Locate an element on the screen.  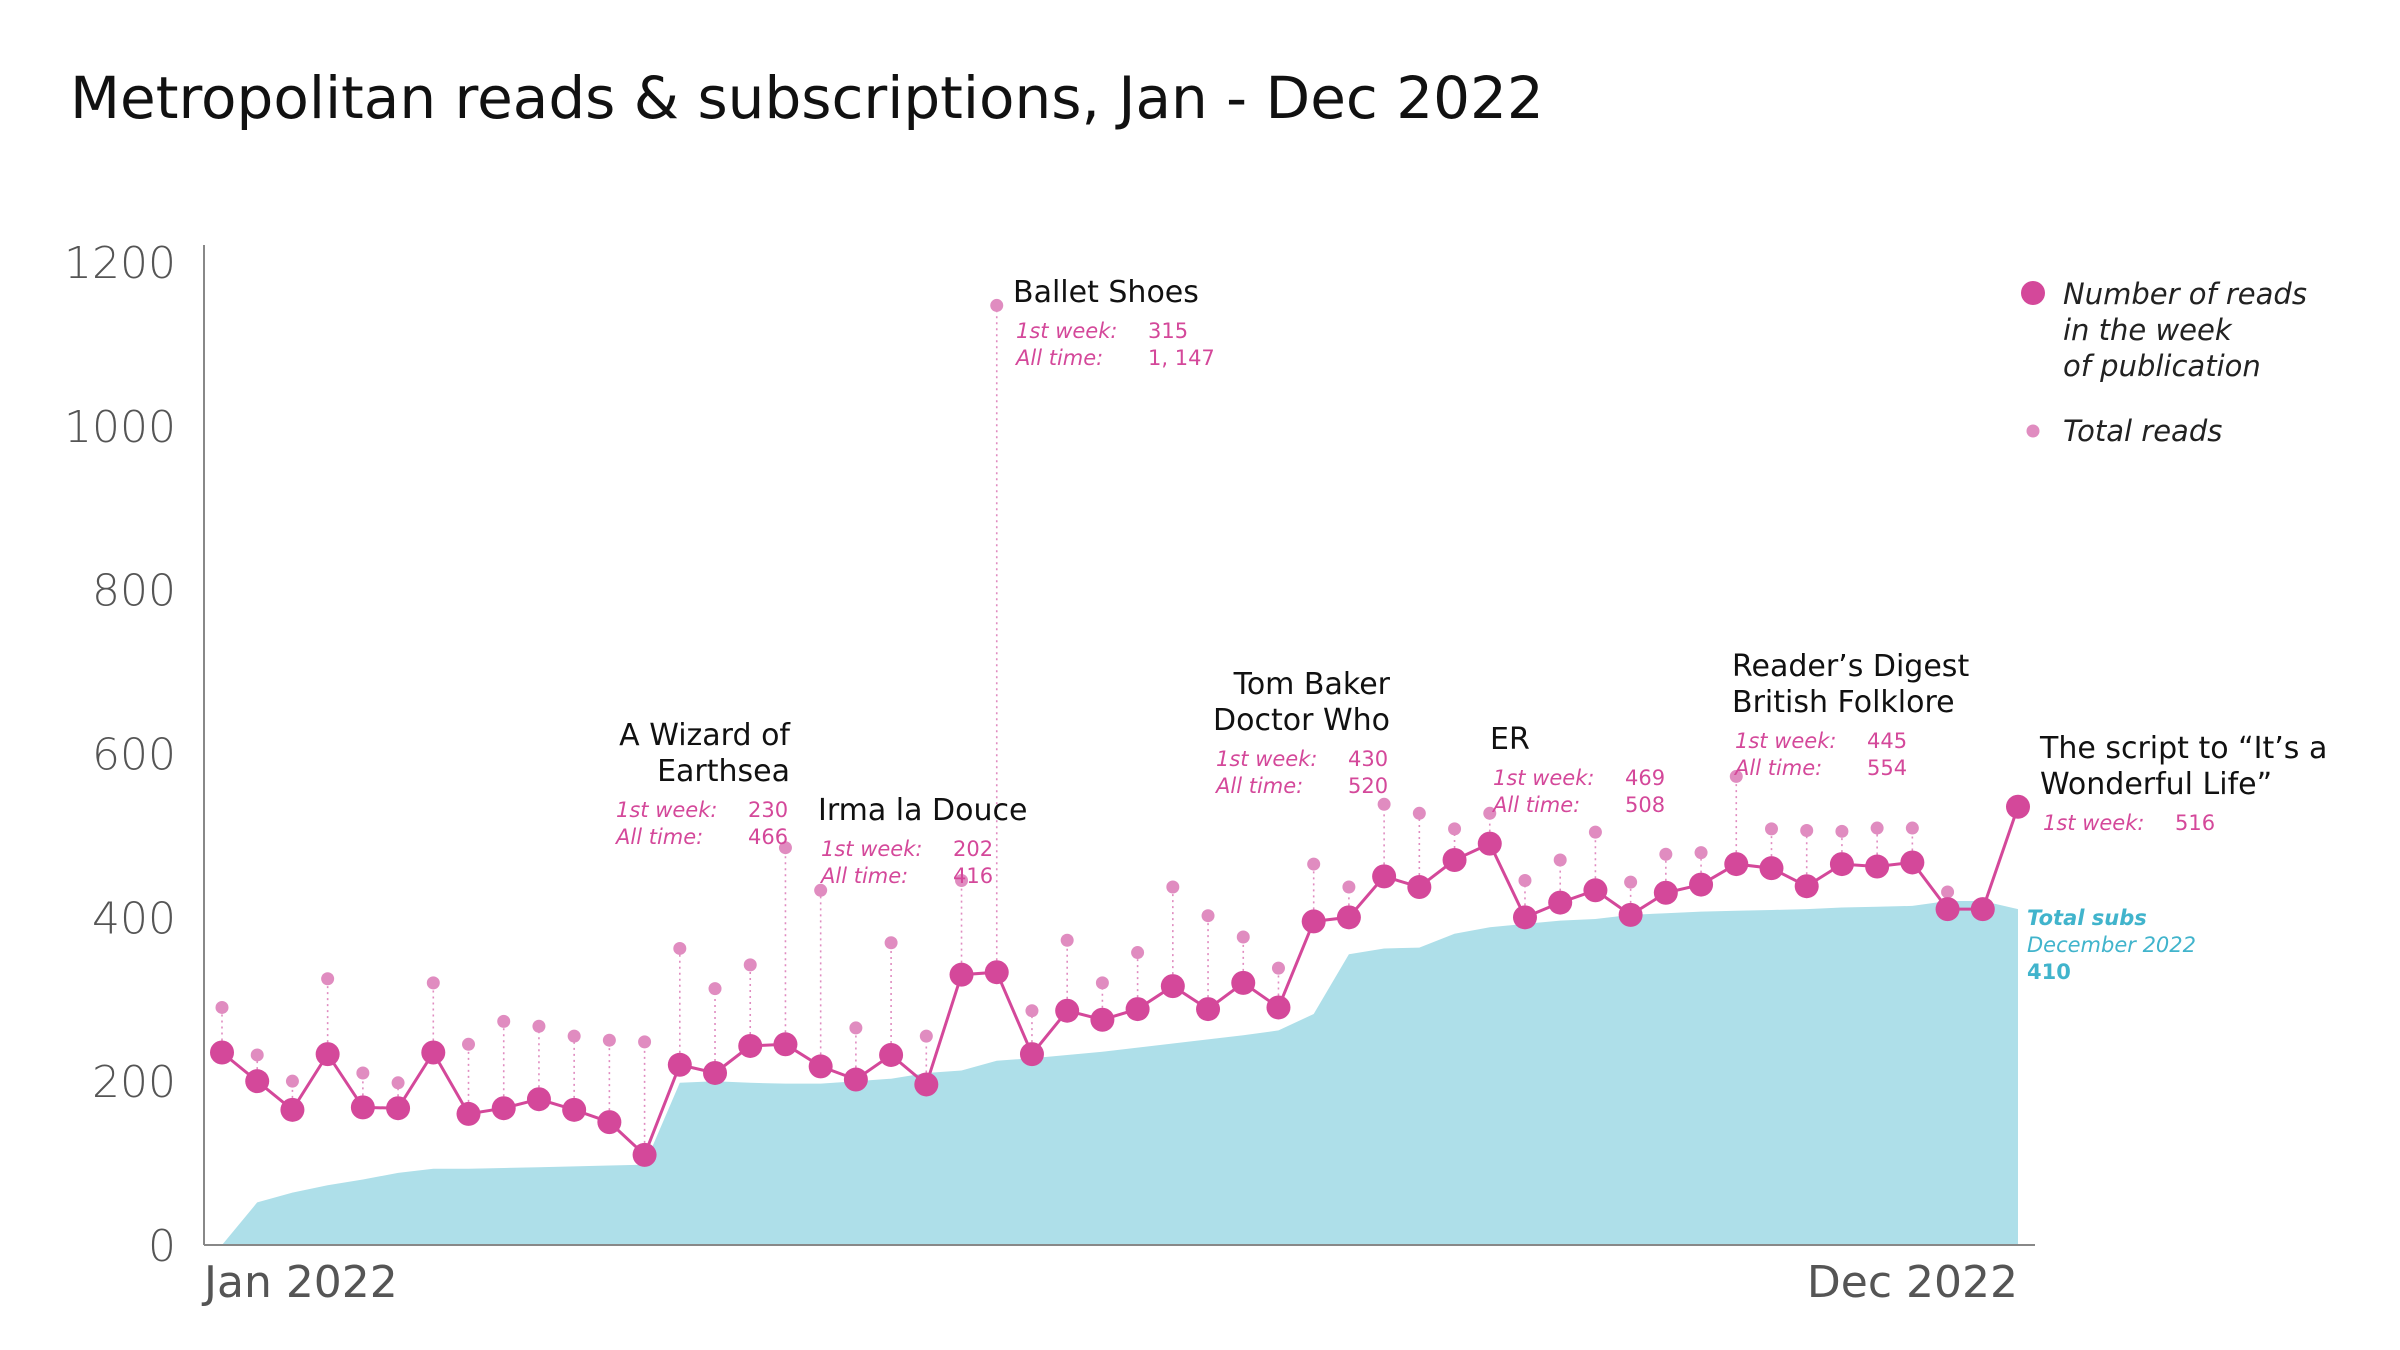
legend-weekly-label: Number of reads is located at coordinates (2185, 294).